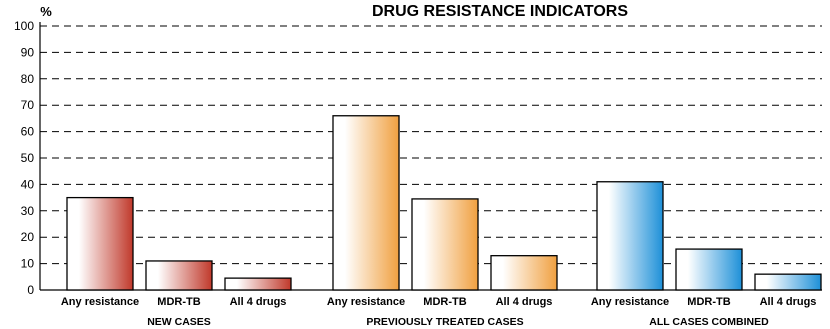 The height and width of the screenshot is (329, 830). Describe the element at coordinates (28, 132) in the screenshot. I see `y-tick-label: 60` at that location.